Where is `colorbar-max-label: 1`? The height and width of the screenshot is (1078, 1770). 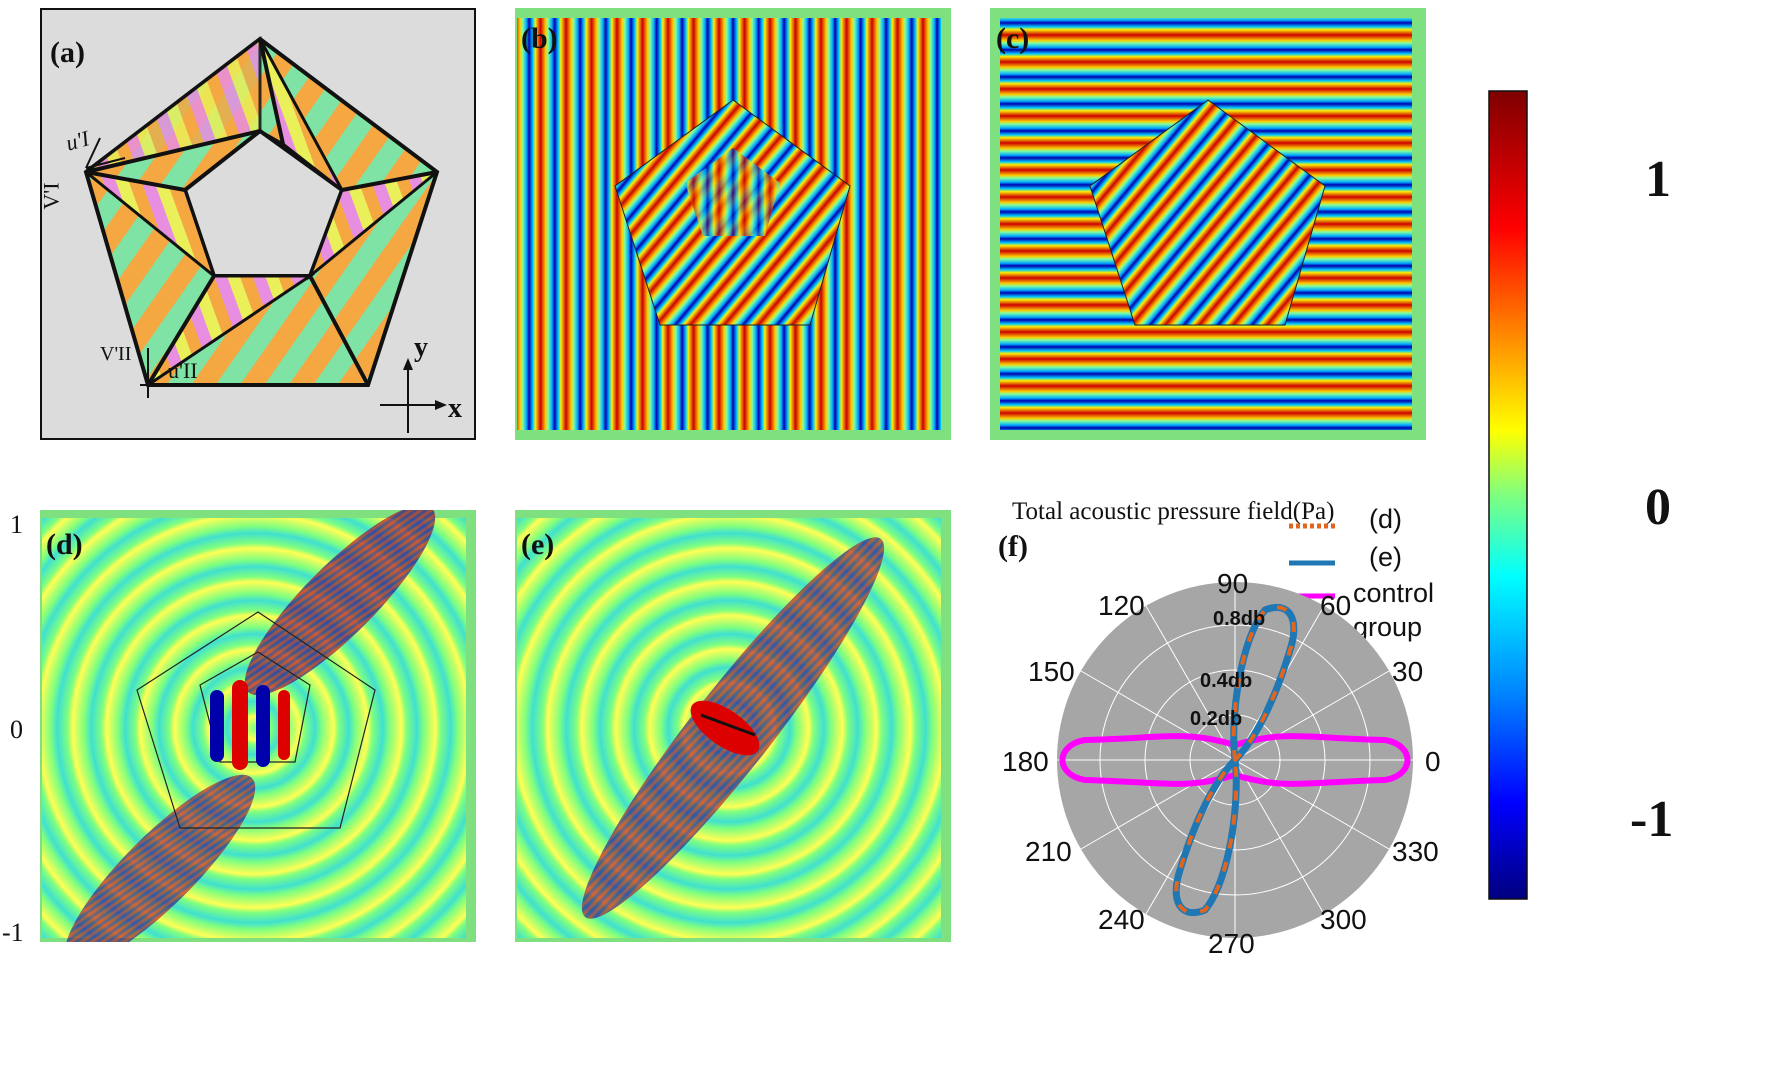
colorbar-max-label: 1 is located at coordinates (1658, 179).